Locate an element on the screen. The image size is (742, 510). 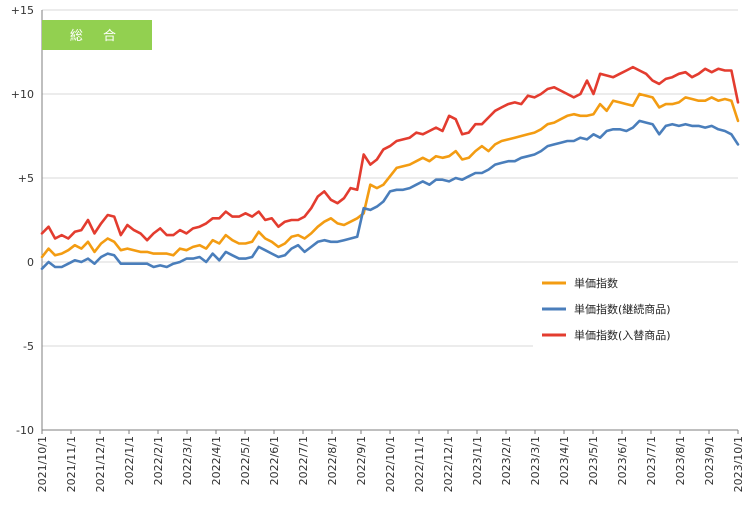
x-tick-label: 2021/10/1 is located at coordinates (42, 464).